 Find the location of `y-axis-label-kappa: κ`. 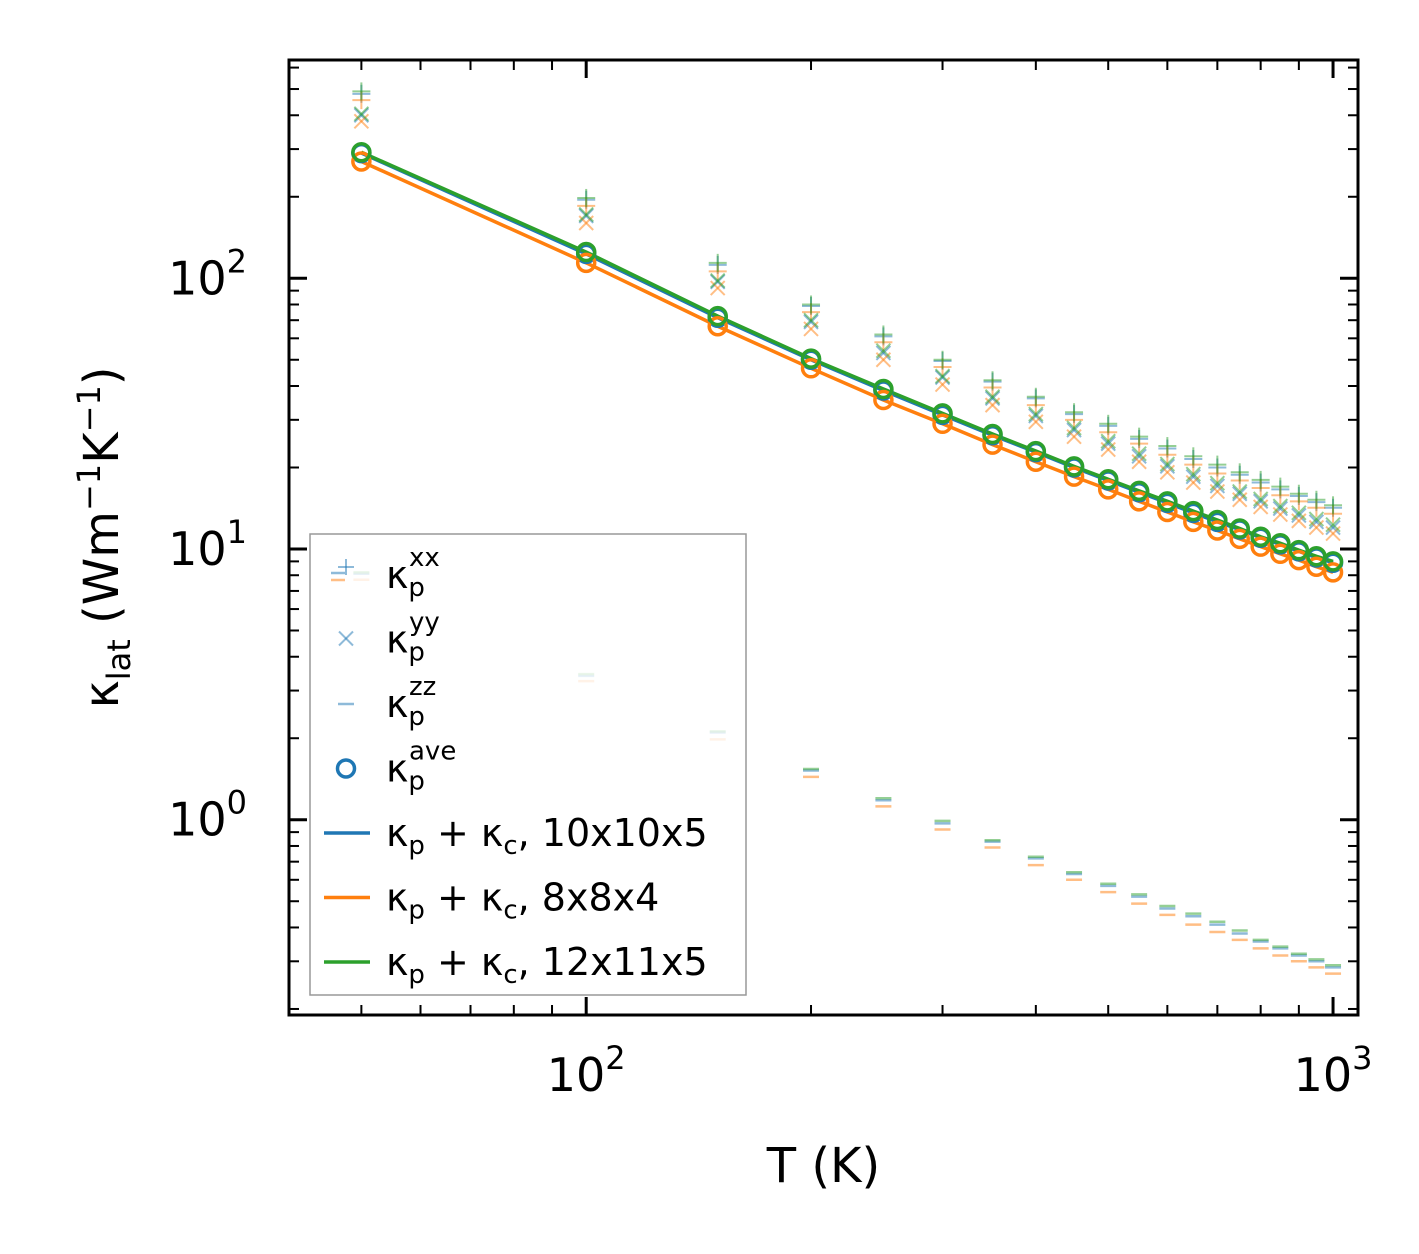

y-axis-label-kappa: κ is located at coordinates (102, 694).